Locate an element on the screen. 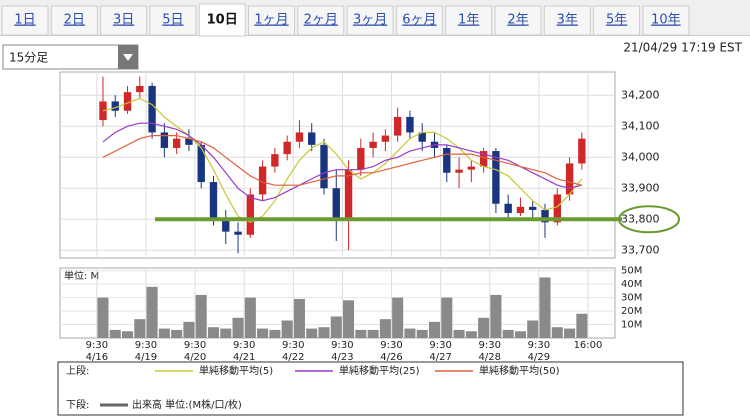 This screenshot has width=750, height=417. x-tick-date: 4/28 is located at coordinates (490, 357).